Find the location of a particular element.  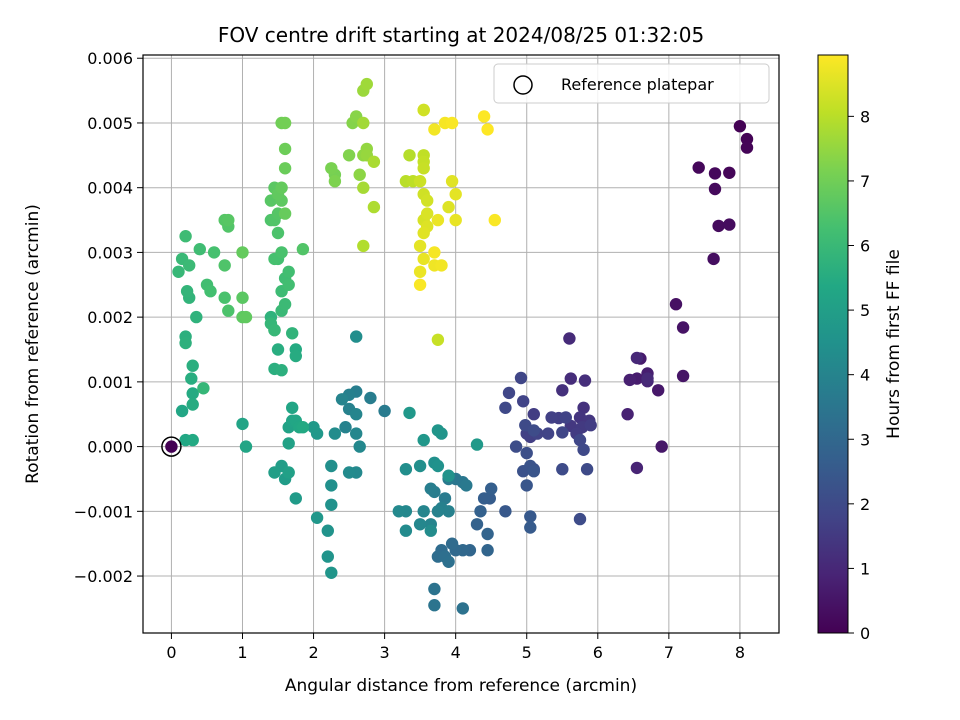

colorbar-tick-label: 5 is located at coordinates (865, 310).